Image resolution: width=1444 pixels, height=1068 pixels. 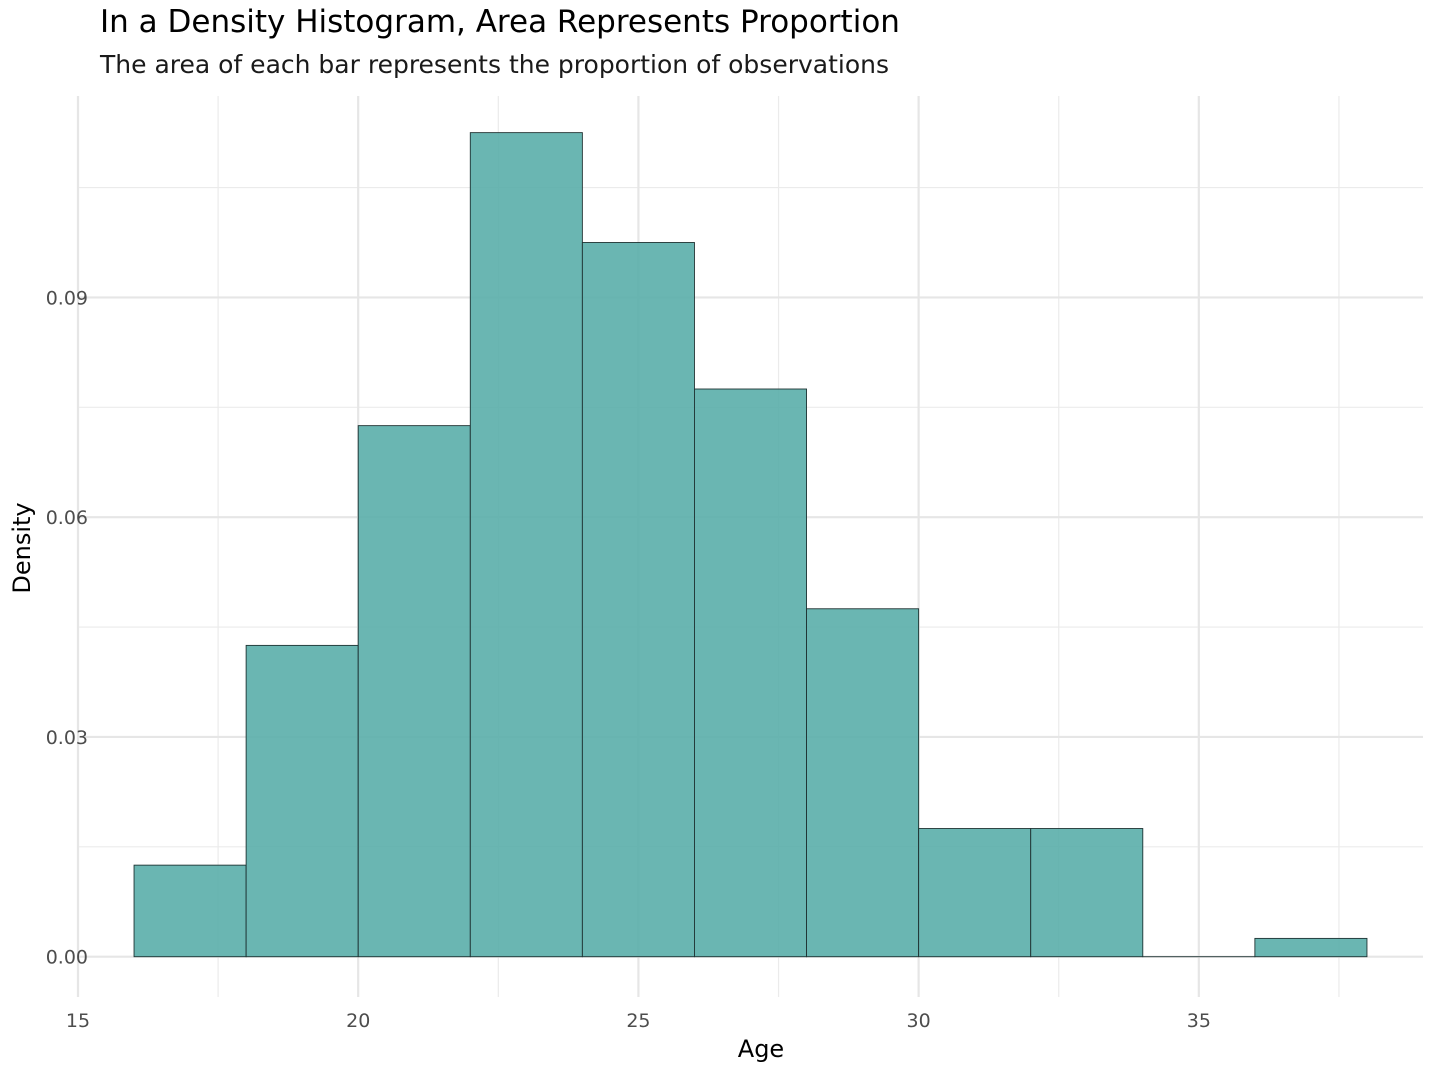 I want to click on x-tick-label: 20, so click(x=358, y=1021).